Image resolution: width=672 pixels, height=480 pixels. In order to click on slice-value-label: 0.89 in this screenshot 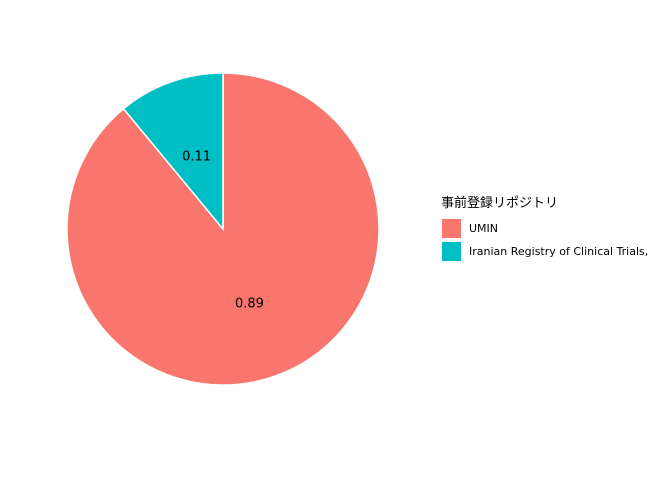, I will do `click(249, 303)`.